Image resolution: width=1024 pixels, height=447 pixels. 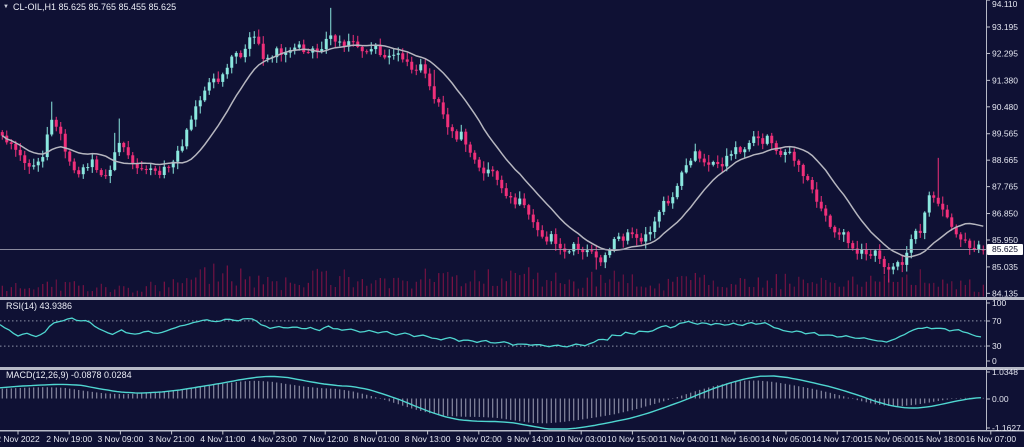 What do you see at coordinates (479, 439) in the screenshot?
I see `svg-text: 9 Nov 02:00` at bounding box center [479, 439].